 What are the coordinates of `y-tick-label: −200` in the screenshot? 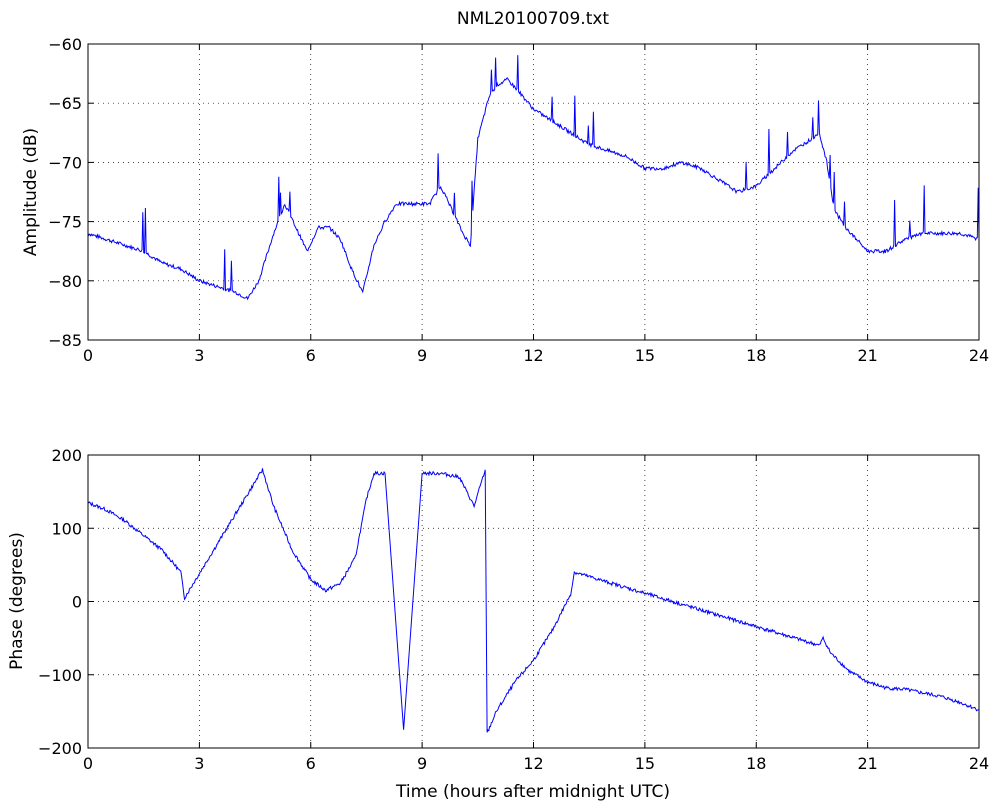 It's located at (60, 748).